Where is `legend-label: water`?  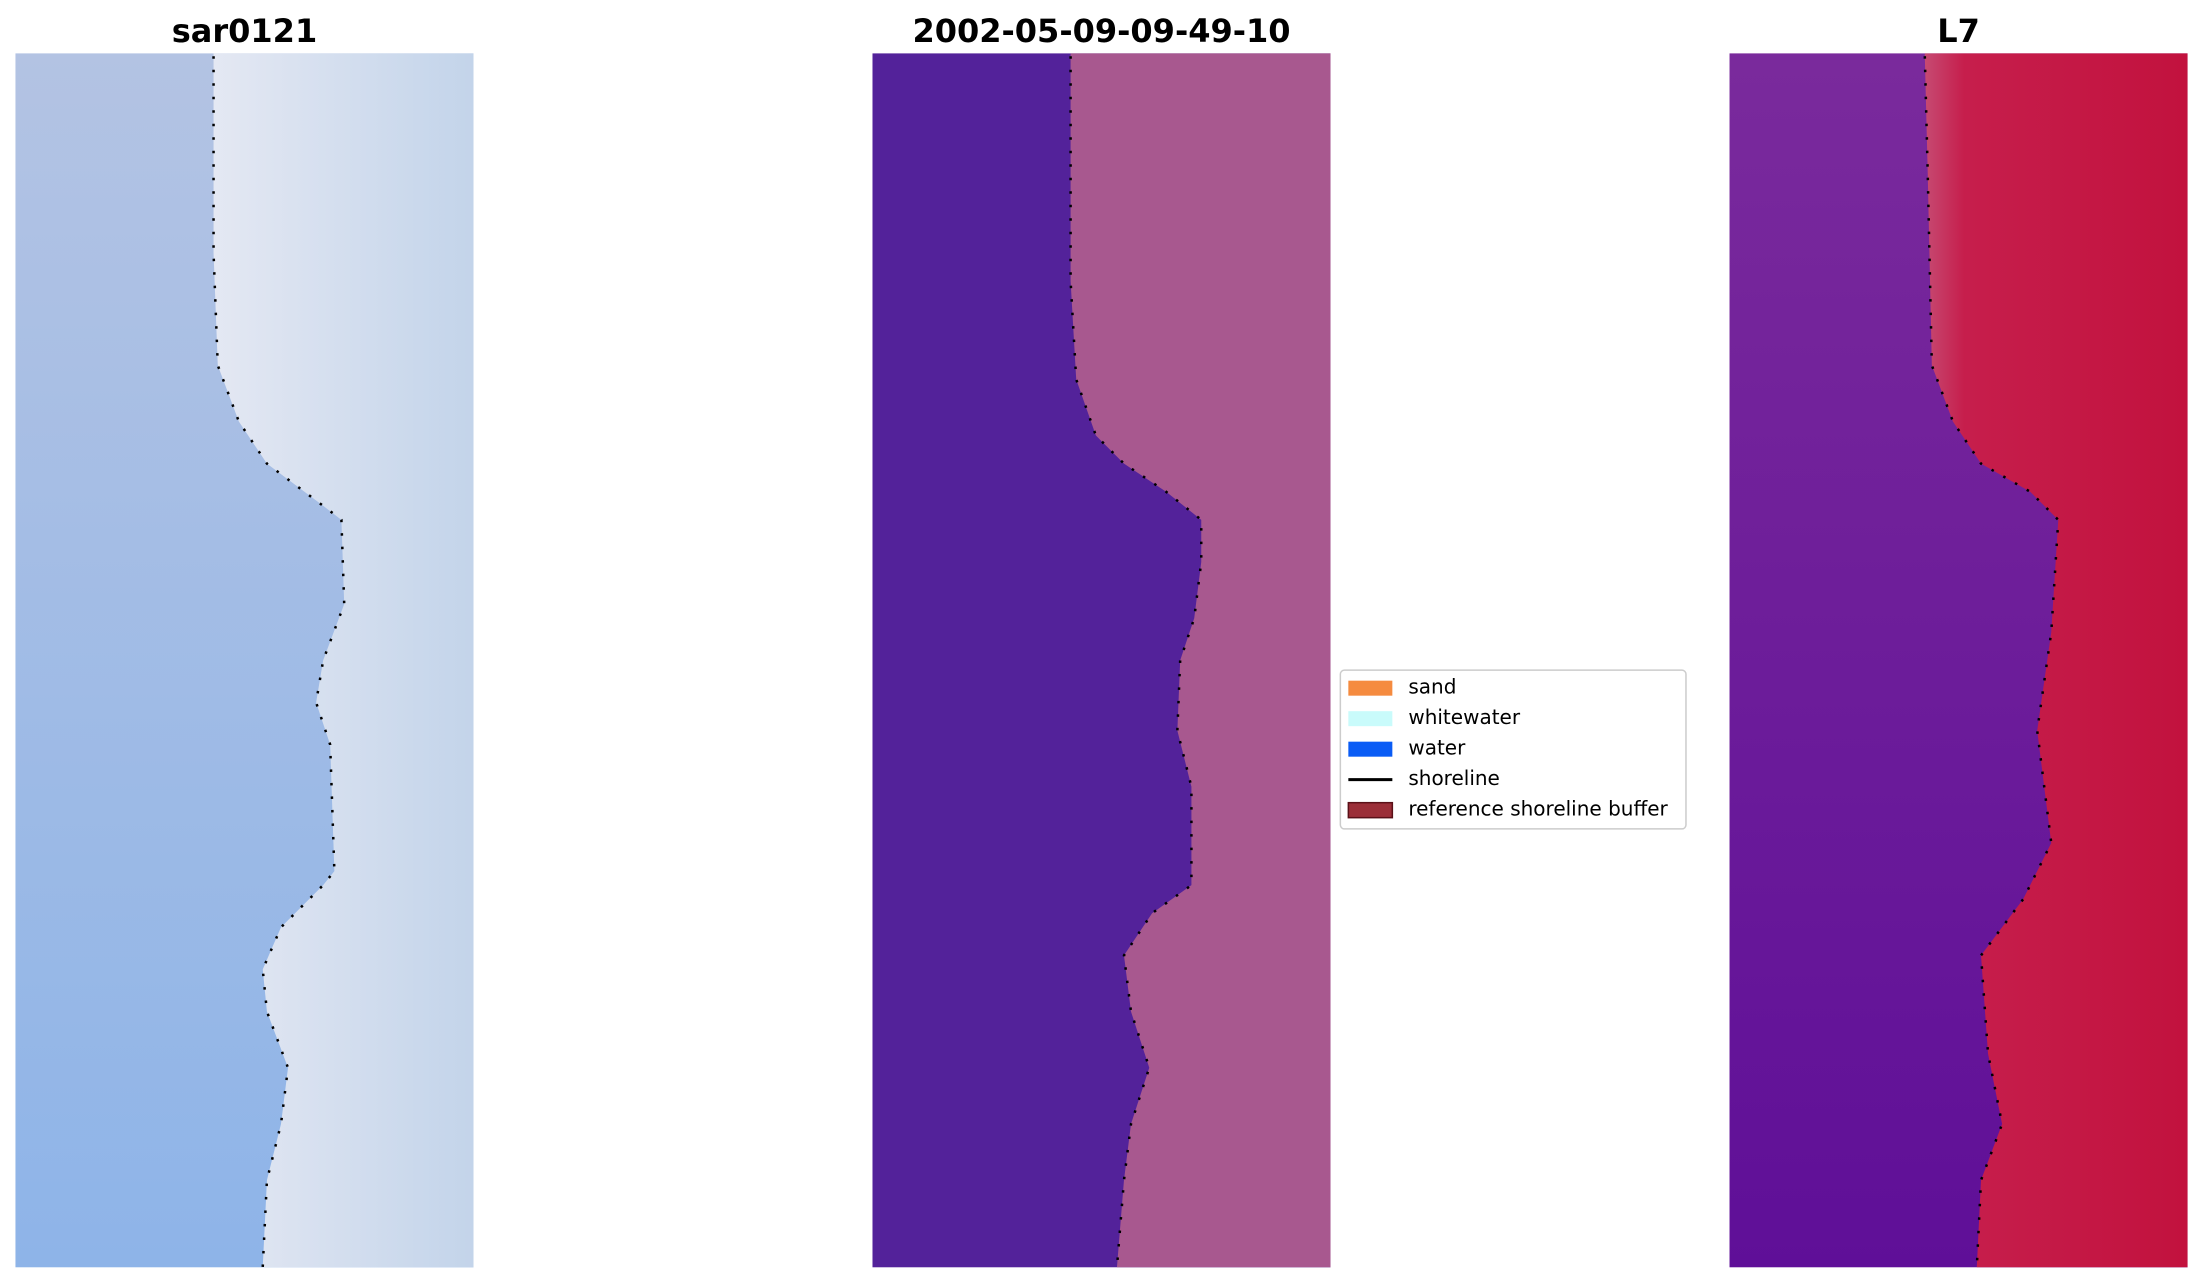 legend-label: water is located at coordinates (1437, 748).